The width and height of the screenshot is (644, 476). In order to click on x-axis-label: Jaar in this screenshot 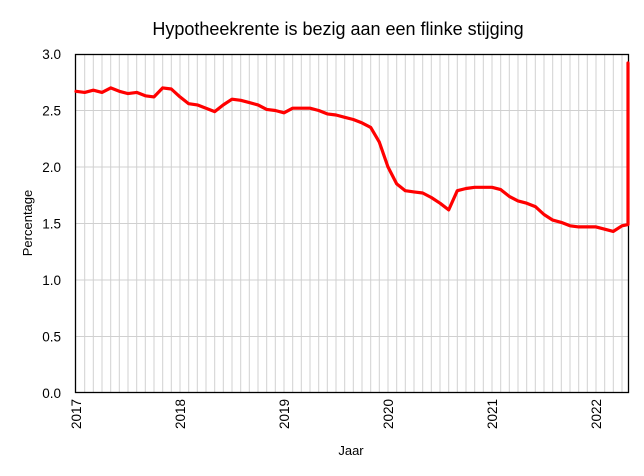, I will do `click(351, 450)`.